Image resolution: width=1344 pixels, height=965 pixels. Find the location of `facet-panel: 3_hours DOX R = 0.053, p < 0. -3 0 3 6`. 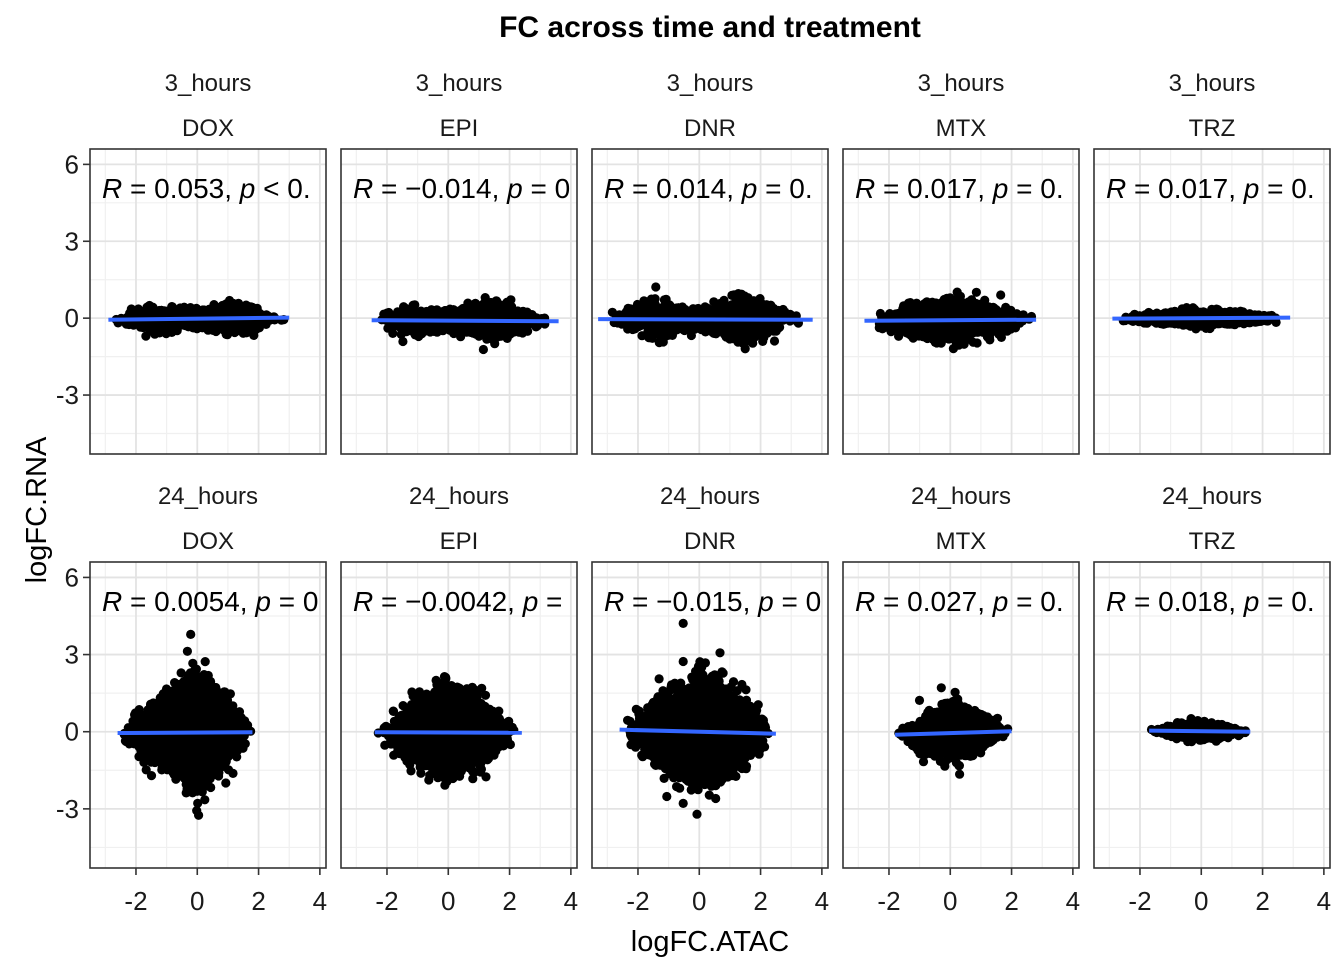

facet-panel: 3_hours DOX R = 0.053, p < 0. -3 0 3 6 is located at coordinates (191, 262).